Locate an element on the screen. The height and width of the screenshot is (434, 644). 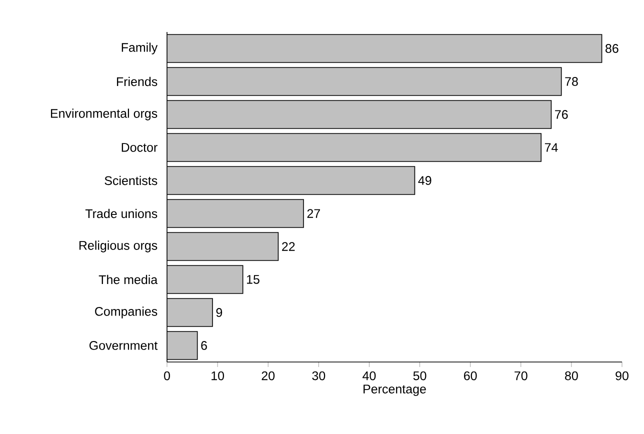
y-tick-label: Trade unions is located at coordinates (121, 213).